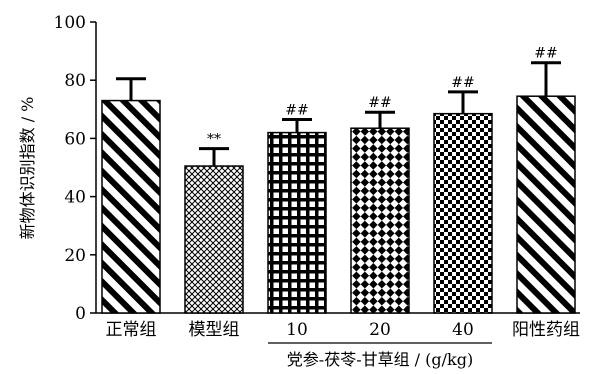 The height and width of the screenshot is (374, 592). Describe the element at coordinates (463, 330) in the screenshot. I see `x-tick-label-4: 40` at that location.